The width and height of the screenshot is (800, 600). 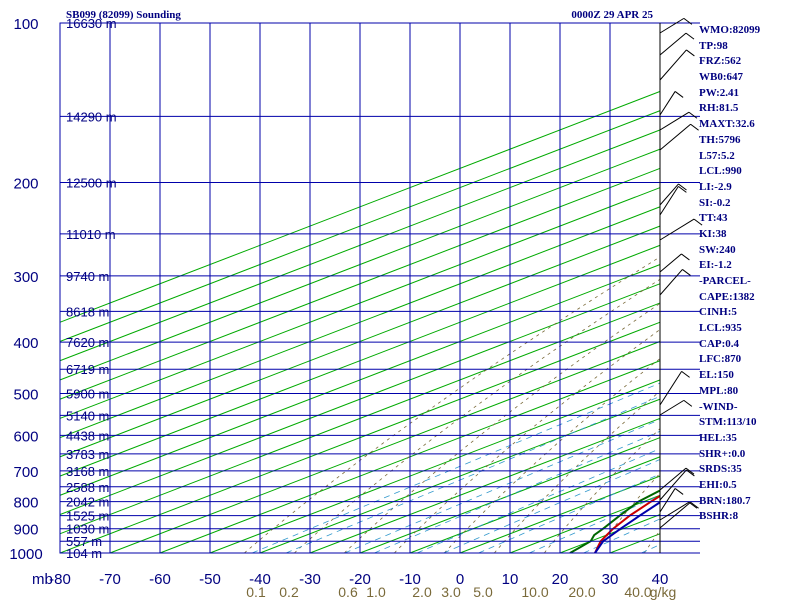 What do you see at coordinates (348, 592) in the screenshot?
I see `mixing-ratio-label: 0.6` at bounding box center [348, 592].